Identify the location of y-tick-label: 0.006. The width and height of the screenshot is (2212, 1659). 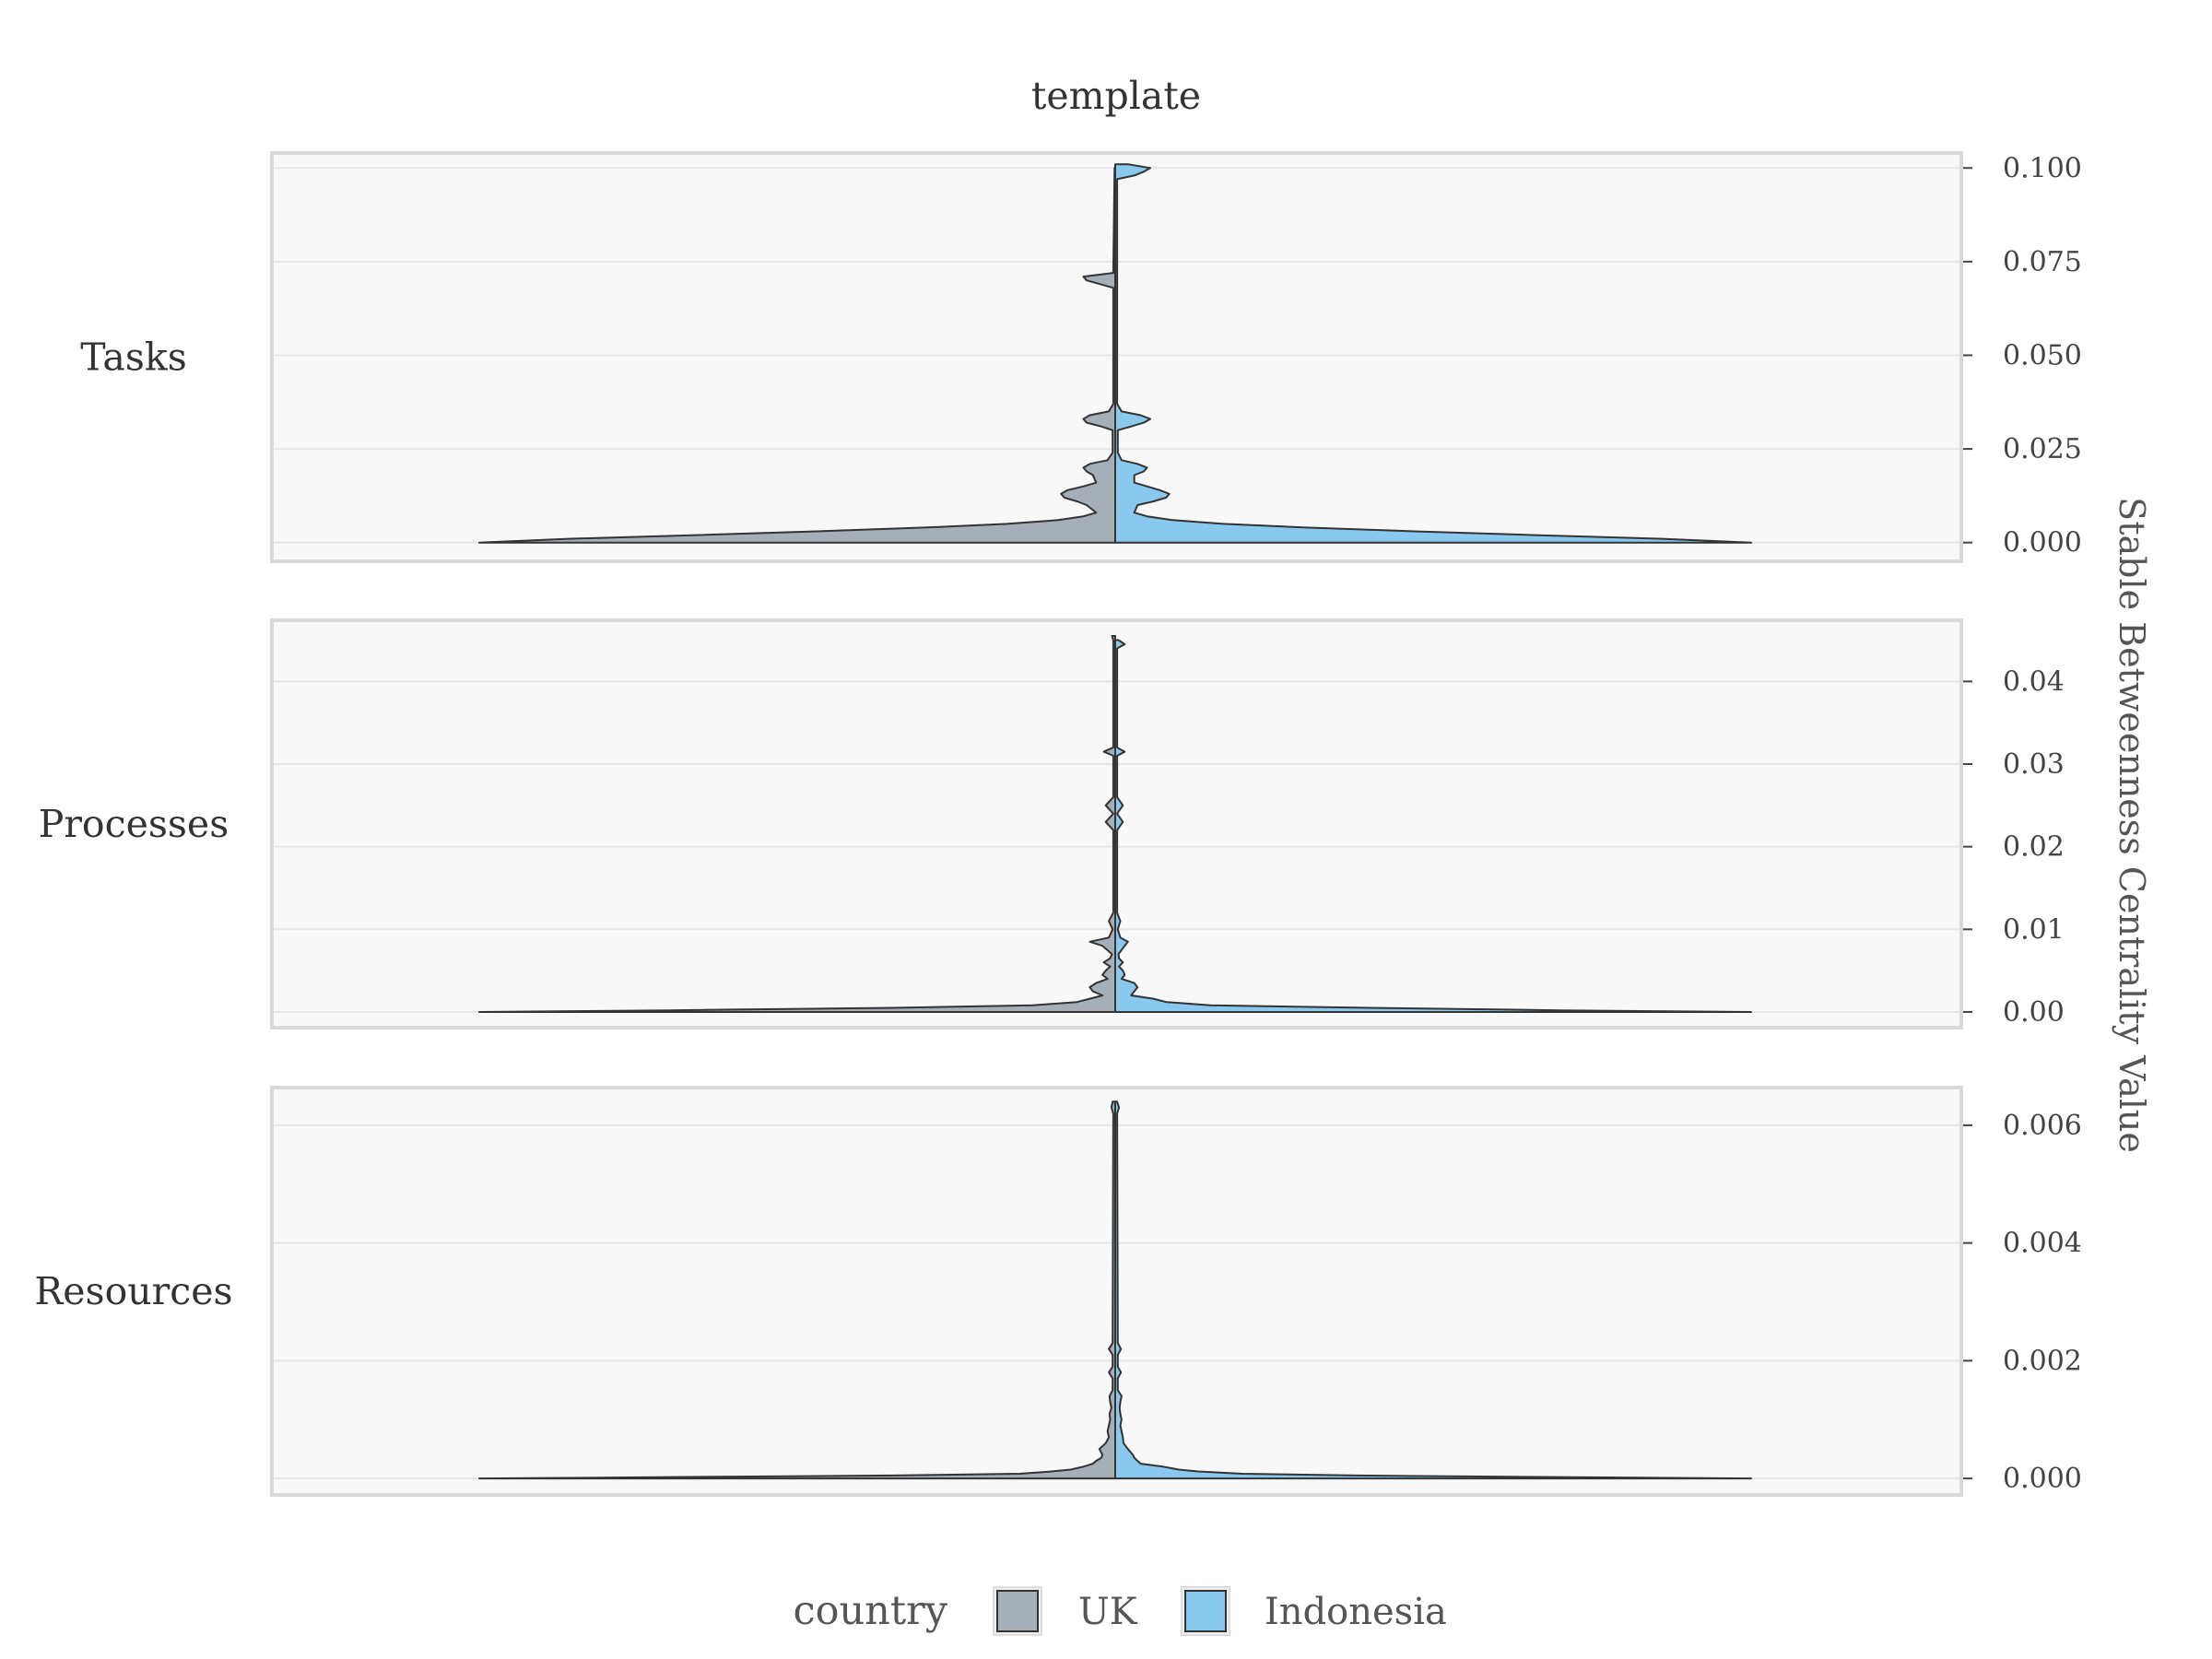
(2042, 1126).